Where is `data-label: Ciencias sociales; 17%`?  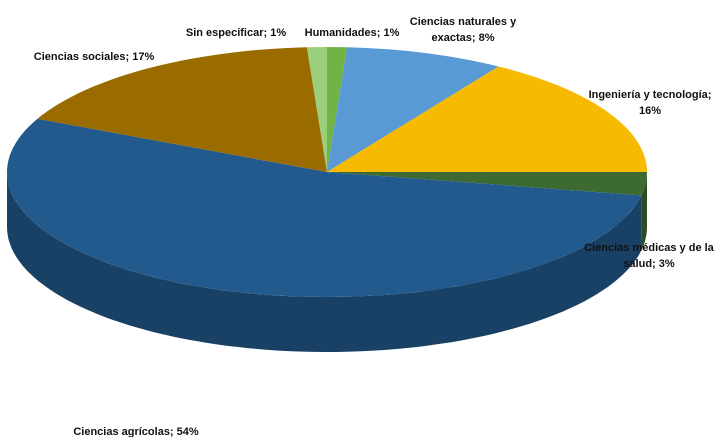
data-label: Ciencias sociales; 17% is located at coordinates (94, 57).